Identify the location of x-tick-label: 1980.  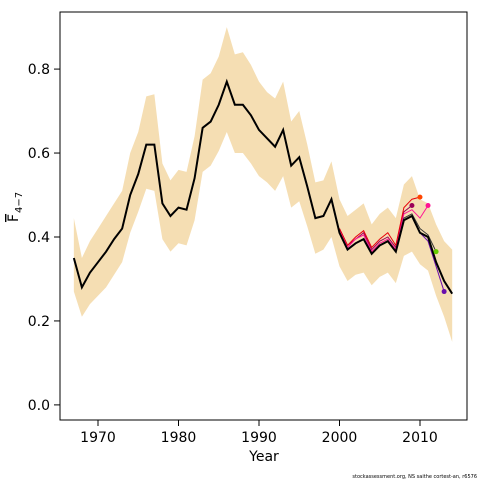
(179, 438).